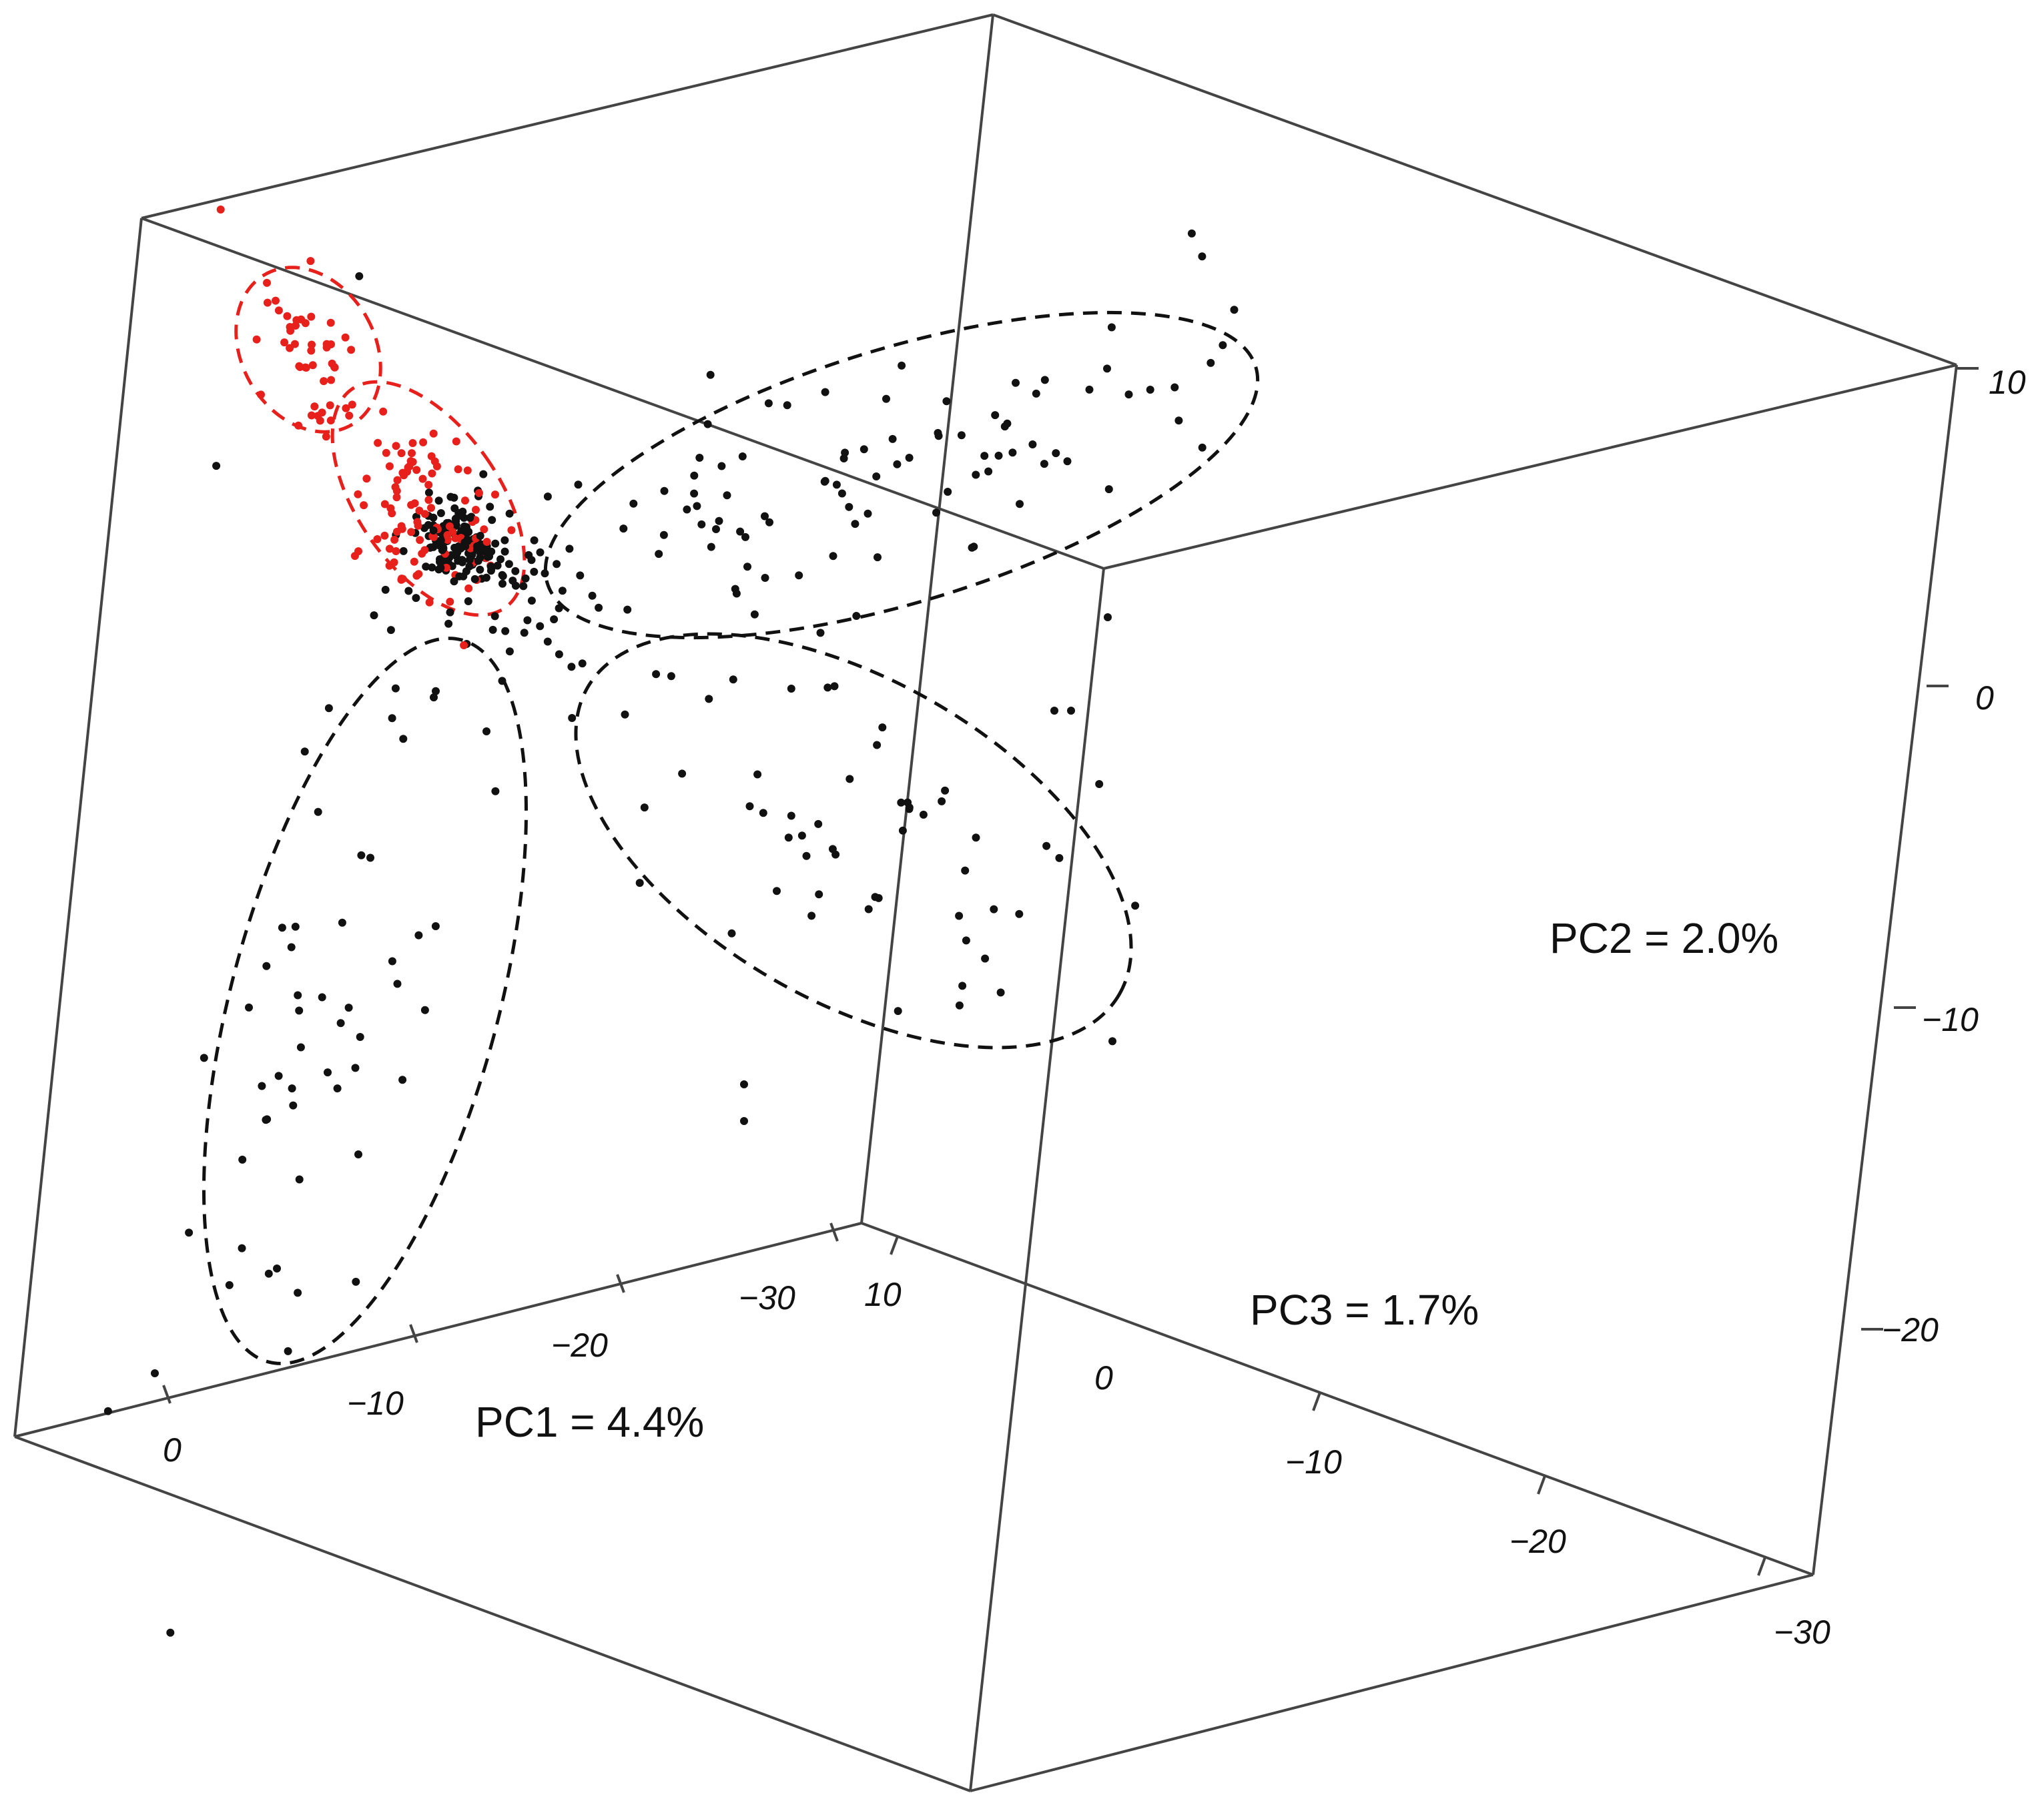 The height and width of the screenshot is (1807, 2044). What do you see at coordinates (567, 116) in the screenshot?
I see `box-edge-top-left` at bounding box center [567, 116].